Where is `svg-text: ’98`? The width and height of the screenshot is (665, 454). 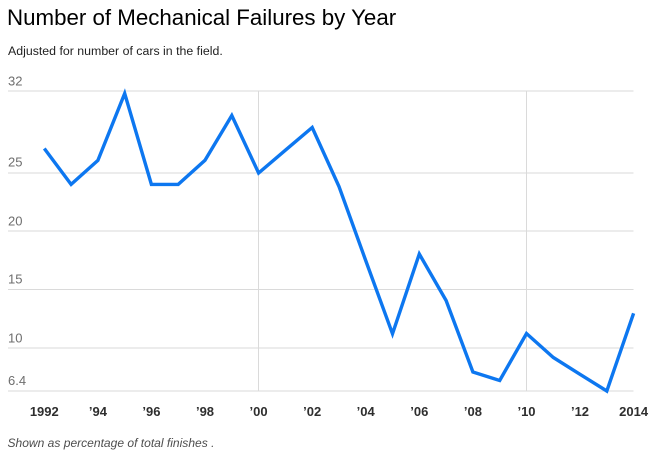 svg-text: ’98 is located at coordinates (205, 411).